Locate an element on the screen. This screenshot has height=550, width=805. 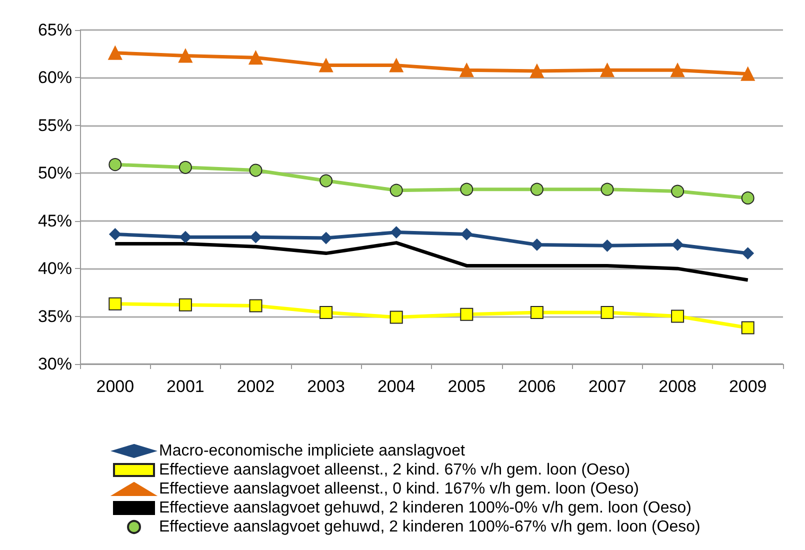
x-tick-label: 2004 is located at coordinates (396, 386).